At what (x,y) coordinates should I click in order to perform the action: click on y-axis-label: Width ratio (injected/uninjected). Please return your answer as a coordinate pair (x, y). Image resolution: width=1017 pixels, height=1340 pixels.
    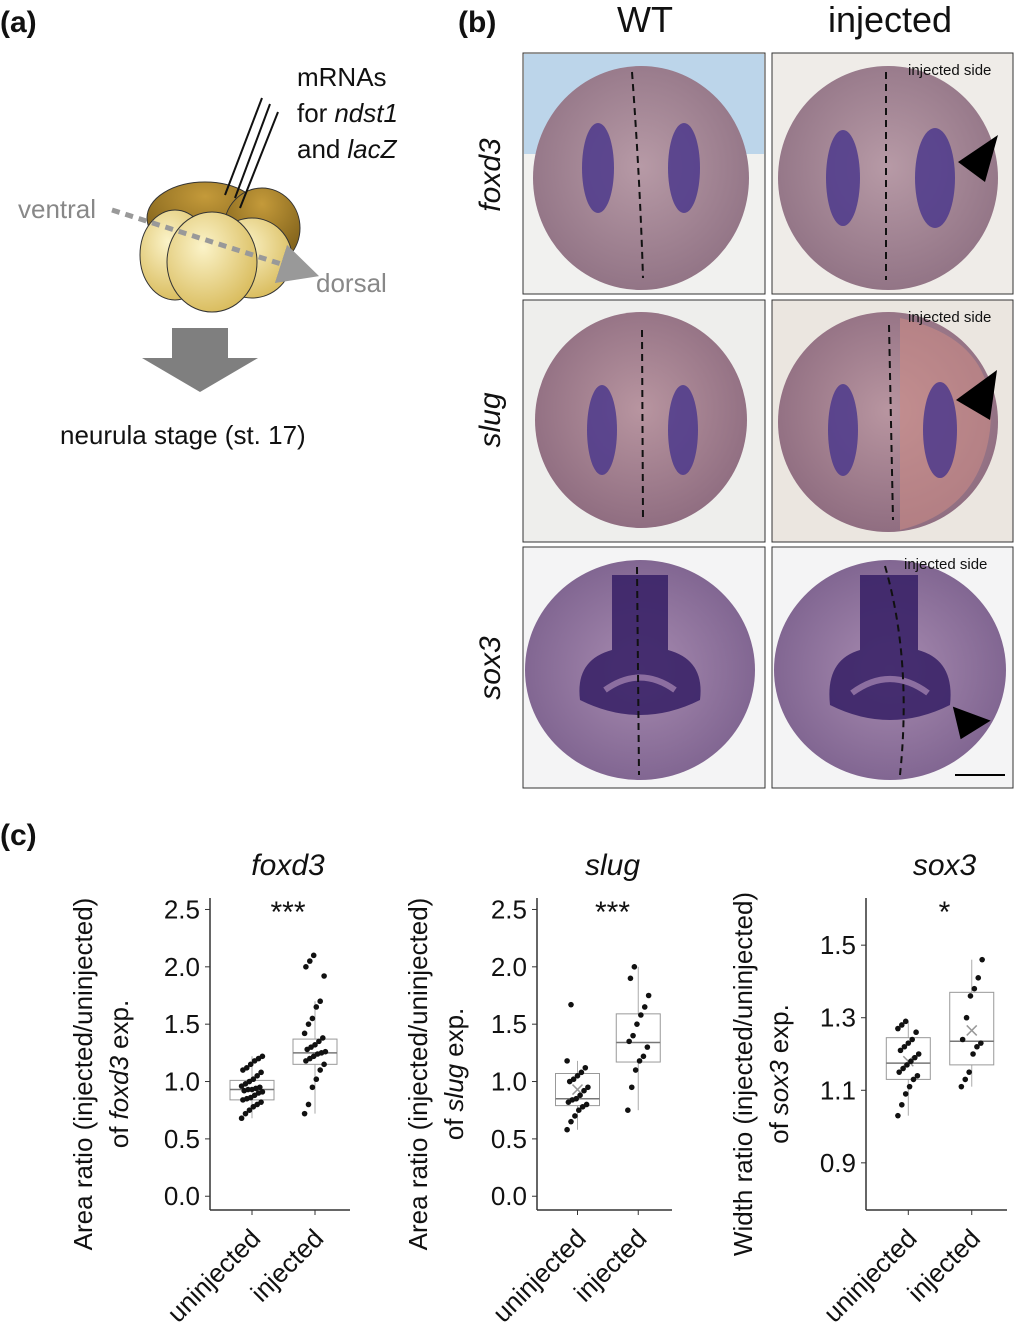
    Looking at the image, I should click on (743, 1074).